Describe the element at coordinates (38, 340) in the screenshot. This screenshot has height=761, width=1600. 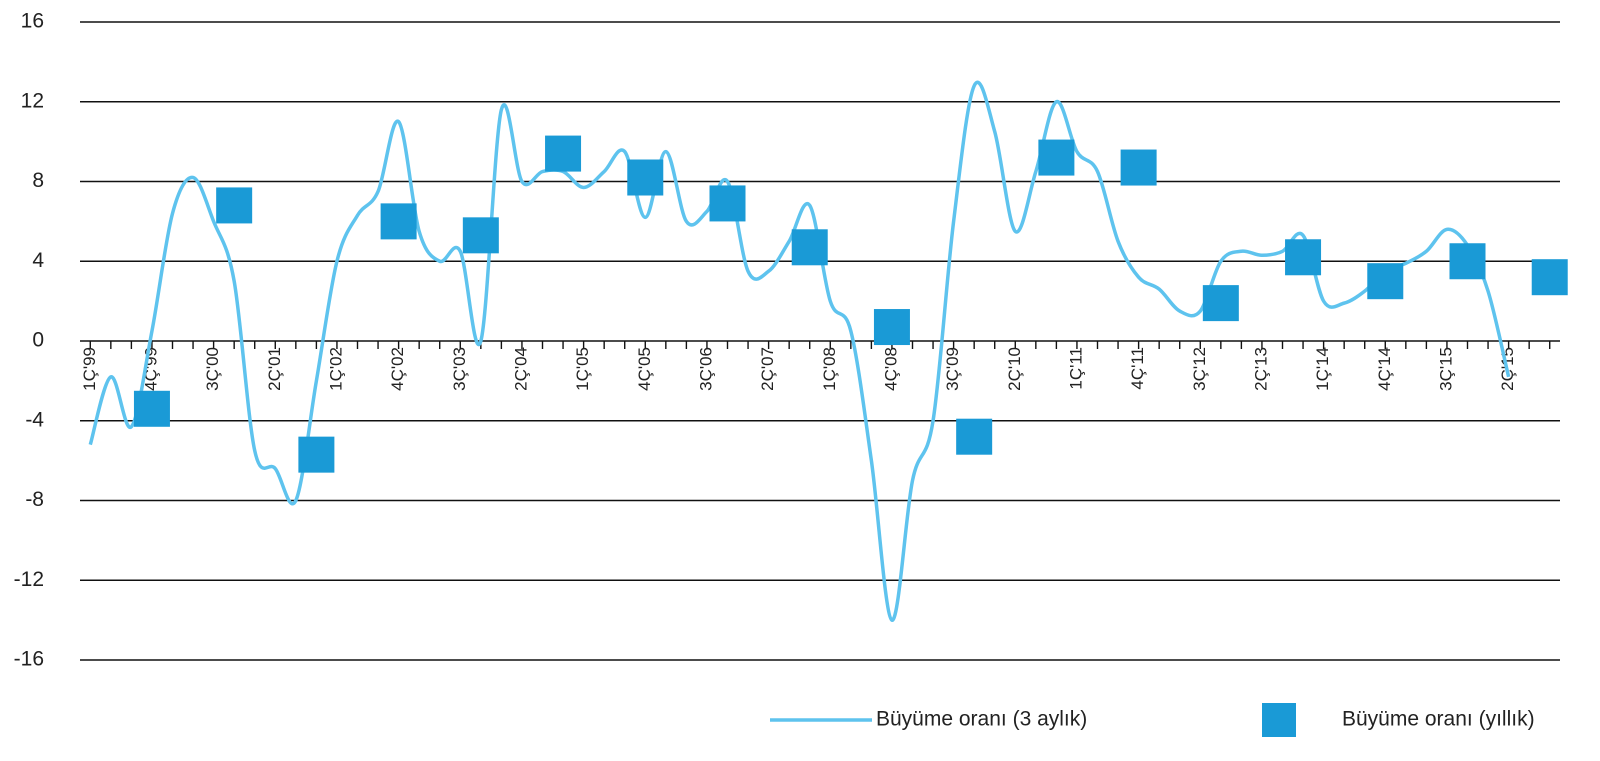
I see `y-tick-label: 0` at that location.